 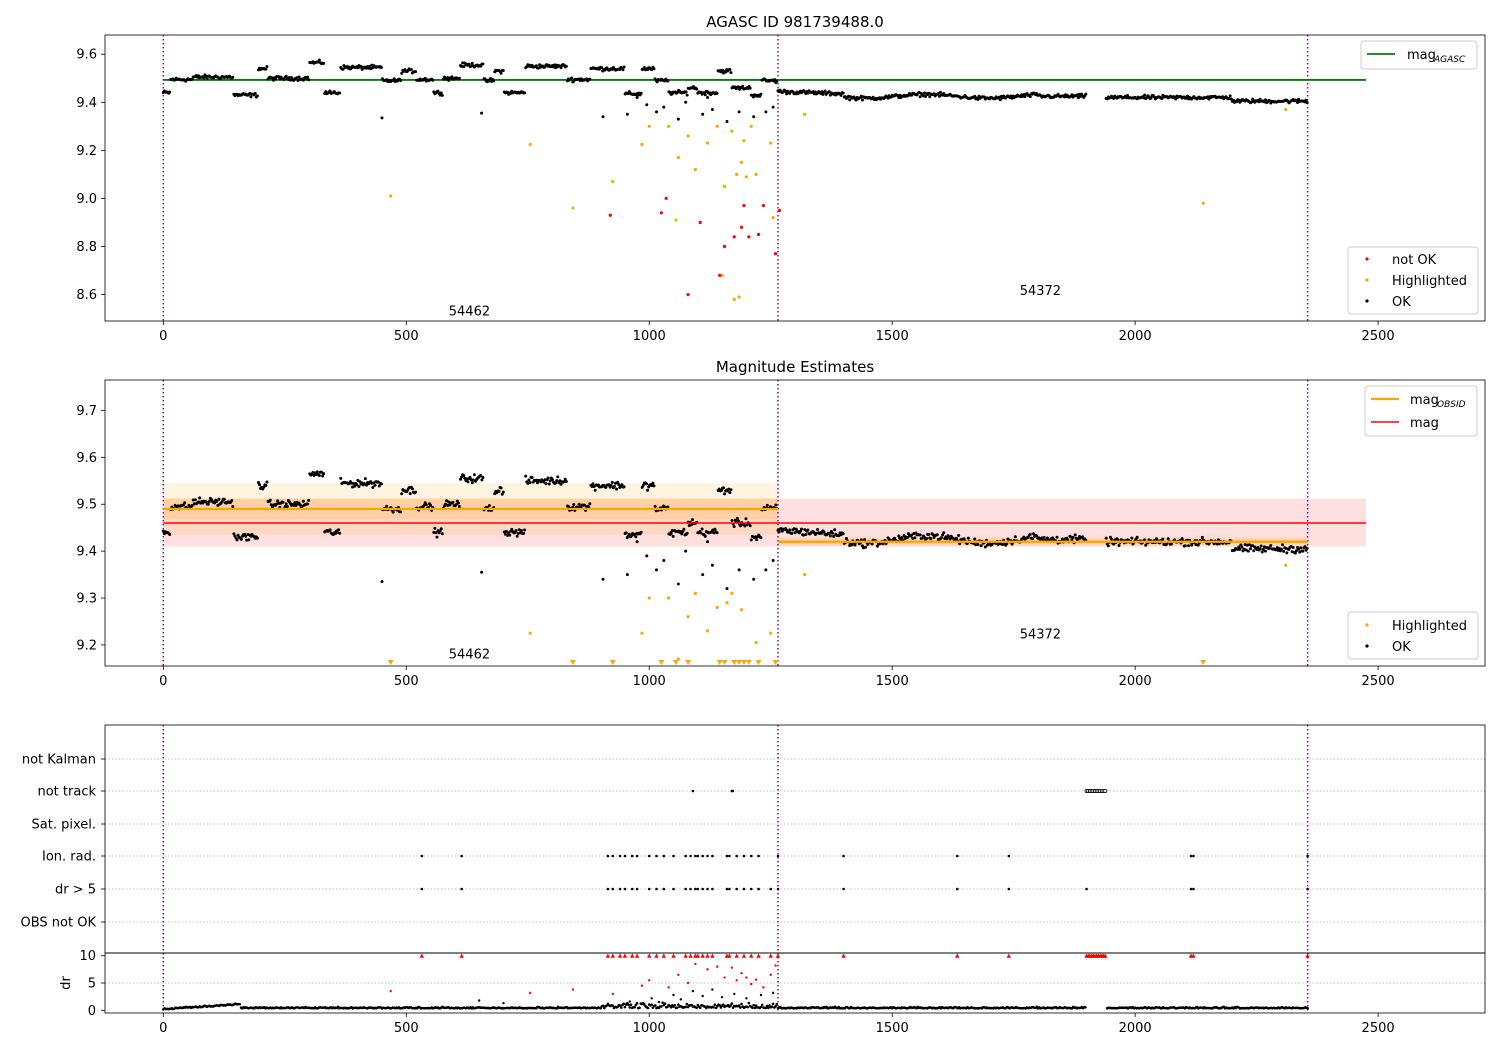 What do you see at coordinates (469, 311) in the screenshot?
I see `observation-id-label: 54462` at bounding box center [469, 311].